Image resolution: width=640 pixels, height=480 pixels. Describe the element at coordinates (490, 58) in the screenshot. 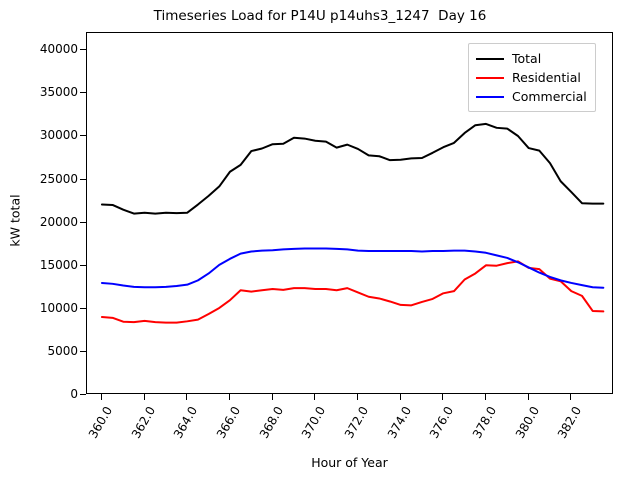

I see `legend-swatch-total` at that location.